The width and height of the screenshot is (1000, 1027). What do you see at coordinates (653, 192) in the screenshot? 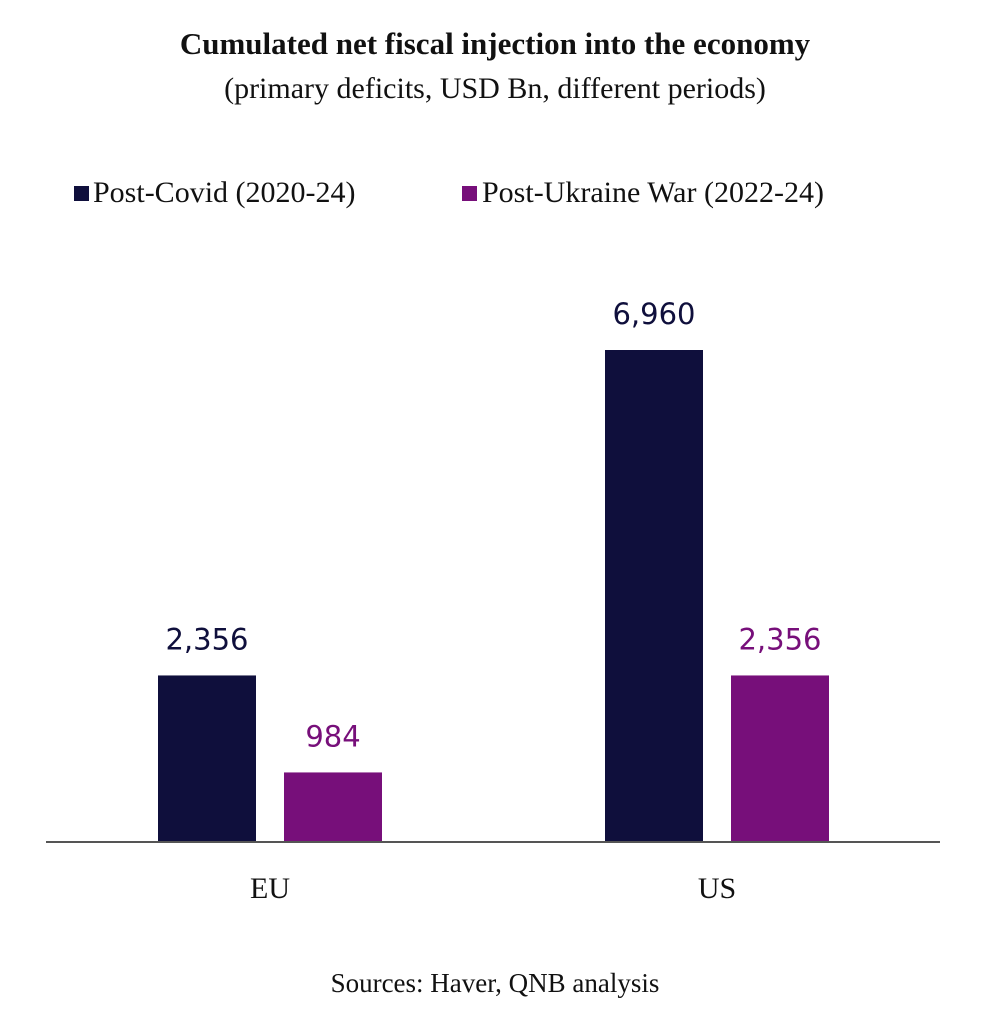
I see `legend-label-post-ukraine: Post-Ukraine War (2022-24)` at bounding box center [653, 192].